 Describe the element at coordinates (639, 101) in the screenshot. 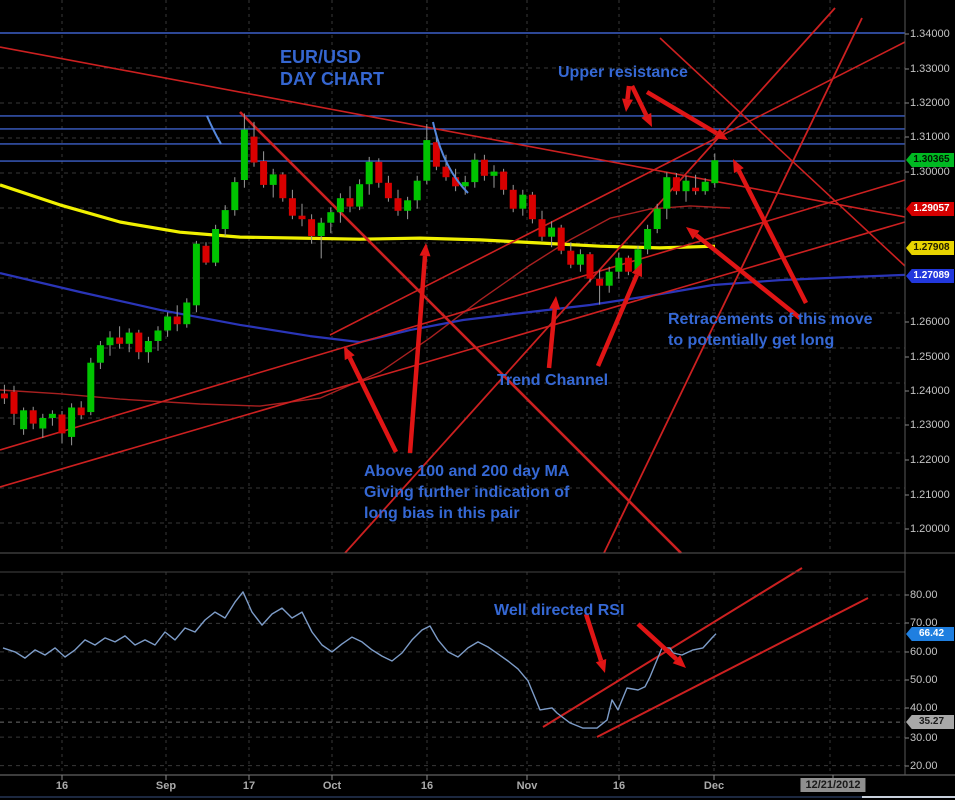

I see `upper-resistance-arrow-2-shaft` at that location.